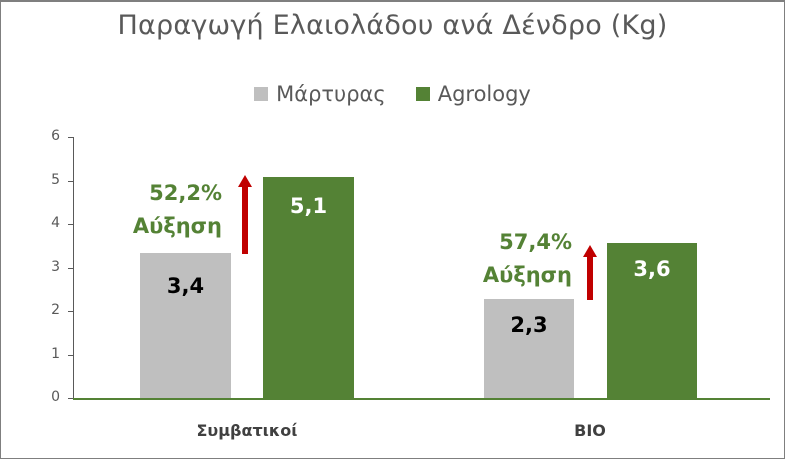 This screenshot has height=459, width=785. Describe the element at coordinates (55, 223) in the screenshot. I see `y-tick-label: 4` at that location.